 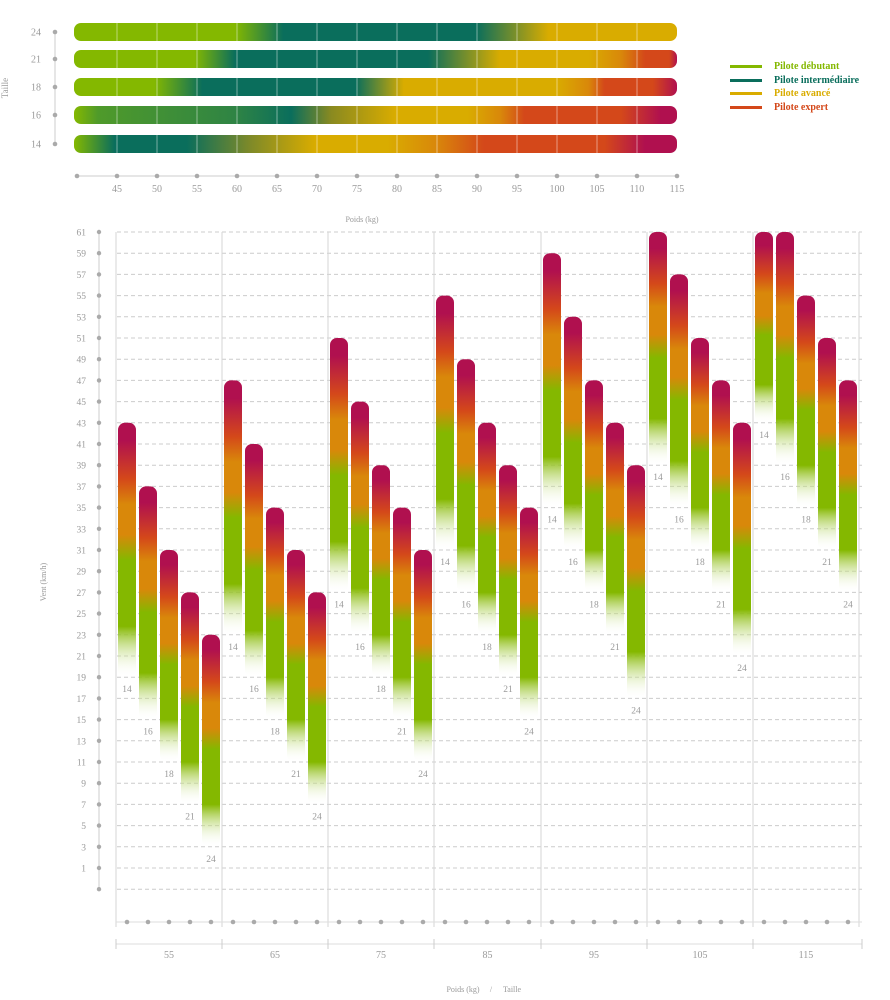 I want to click on legend-item-debutant: Pilote débutant, so click(x=794, y=67).